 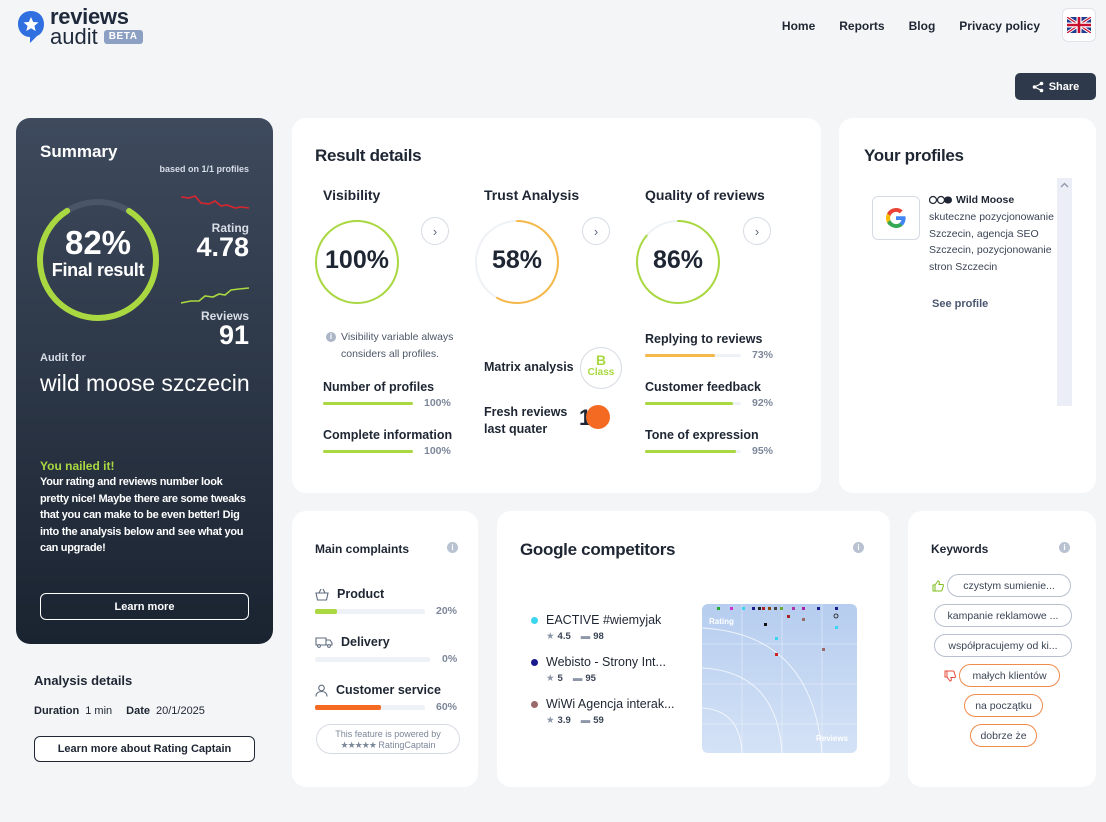 I want to click on matrix-grid: Rating Reviews, so click(x=779, y=678).